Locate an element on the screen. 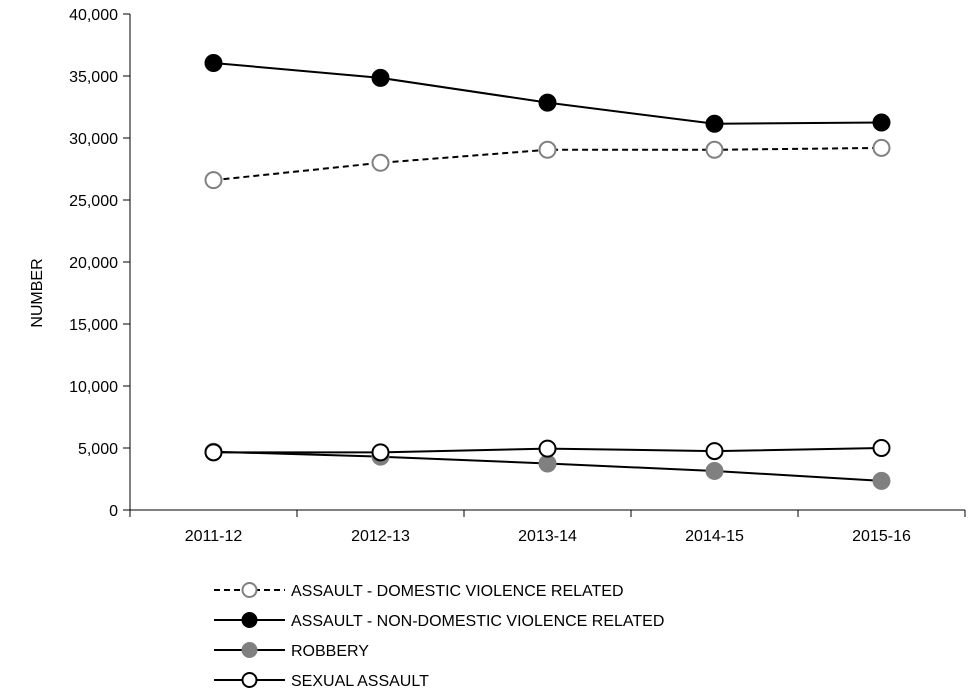 Image resolution: width=969 pixels, height=691 pixels. y-tick-label: 30,000 is located at coordinates (93, 139).